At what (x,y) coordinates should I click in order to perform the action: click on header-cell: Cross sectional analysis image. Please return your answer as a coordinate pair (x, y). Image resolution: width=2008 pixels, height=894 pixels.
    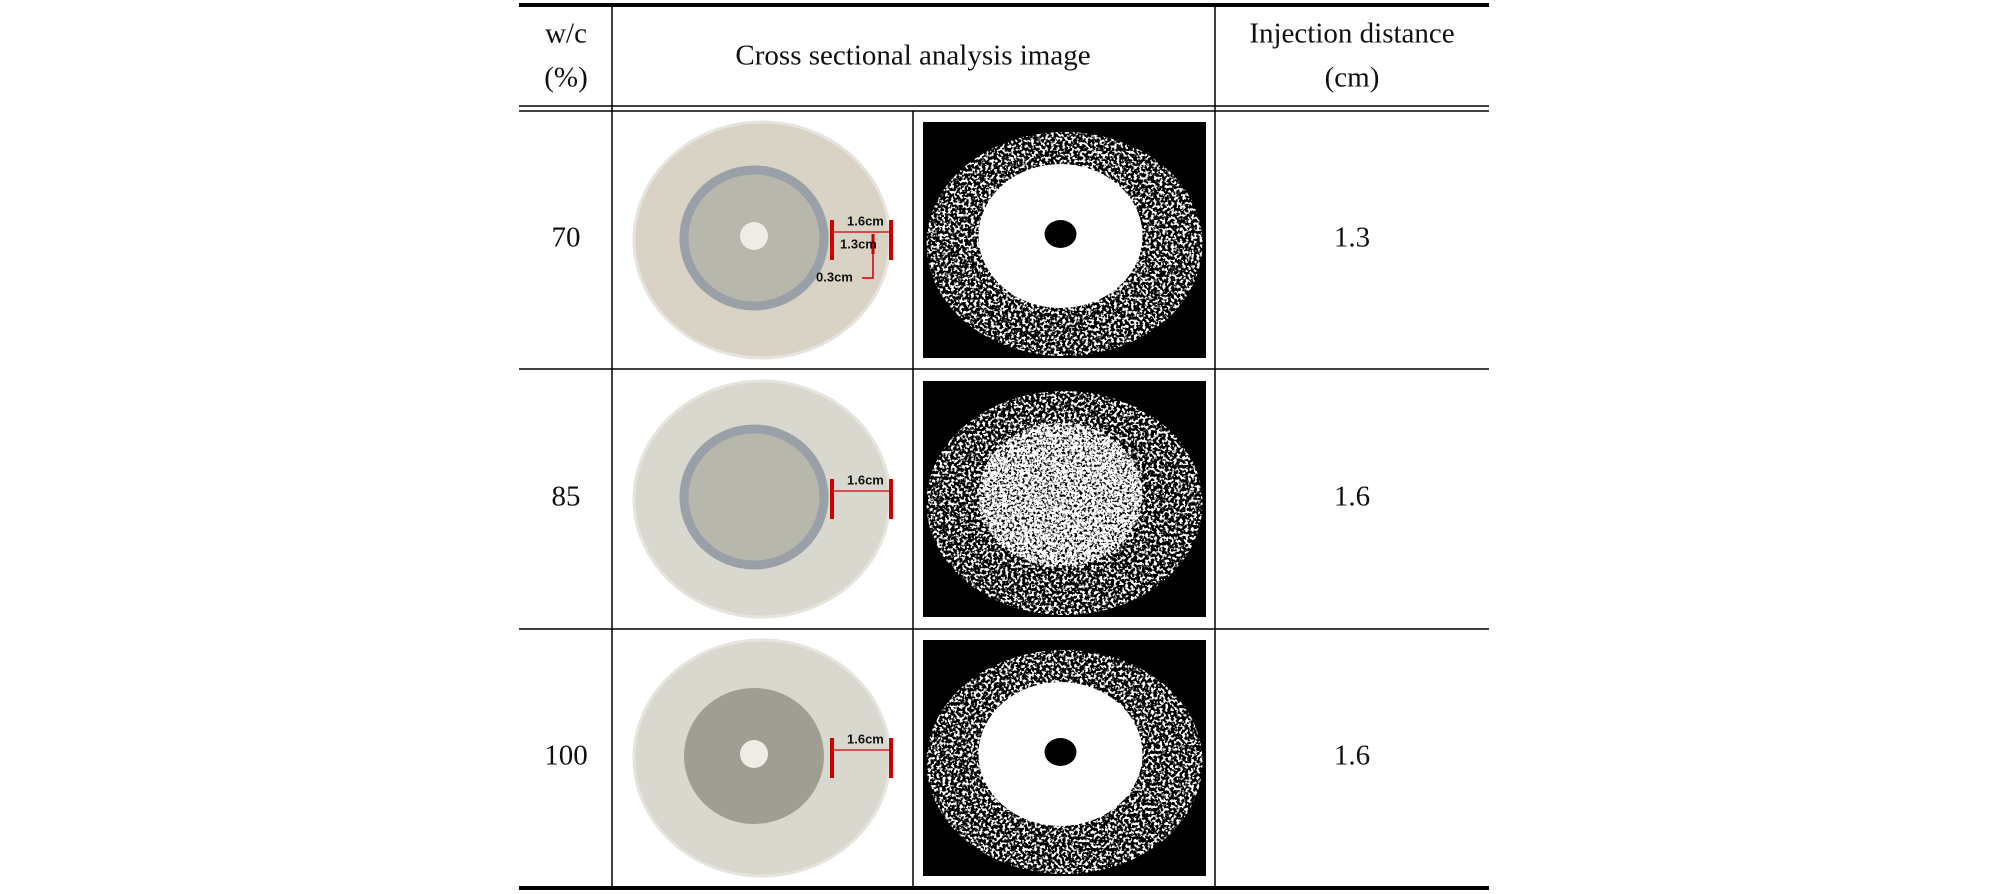
    Looking at the image, I should click on (912, 56).